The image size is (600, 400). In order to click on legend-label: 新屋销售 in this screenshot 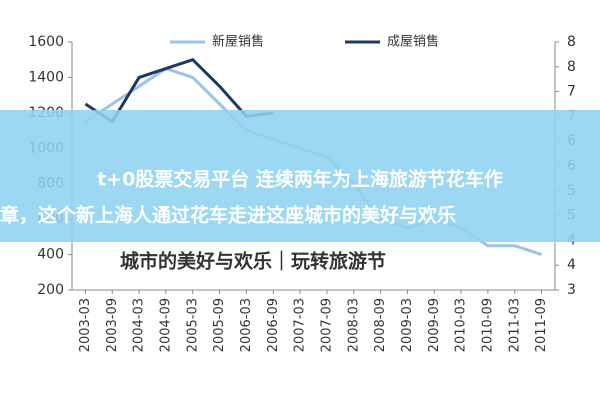, I will do `click(238, 42)`.